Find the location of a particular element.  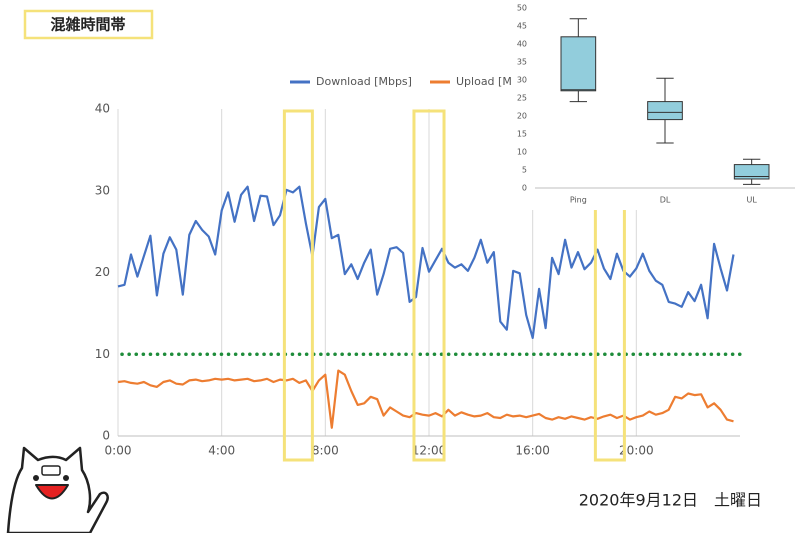

x-tick-label: 12:00 is located at coordinates (429, 451).